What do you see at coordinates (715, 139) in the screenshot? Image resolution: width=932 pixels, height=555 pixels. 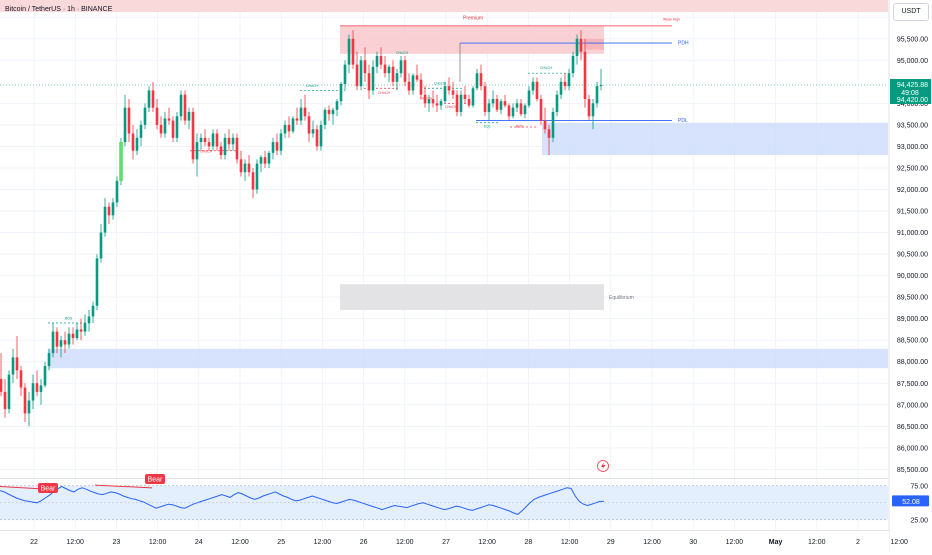 I see `demand-zone-upper` at bounding box center [715, 139].